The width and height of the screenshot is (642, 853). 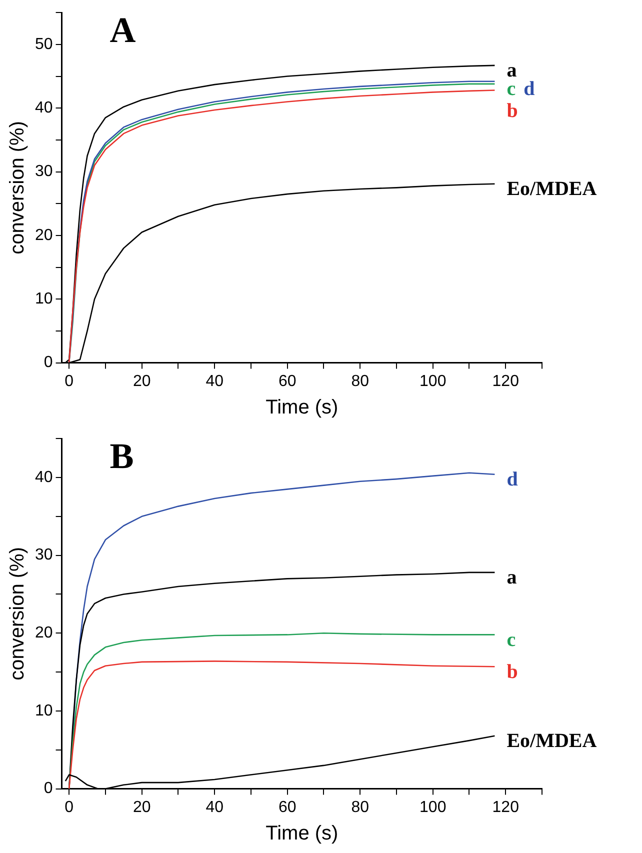 I want to click on y-tick-label: 50, so click(x=44, y=44).